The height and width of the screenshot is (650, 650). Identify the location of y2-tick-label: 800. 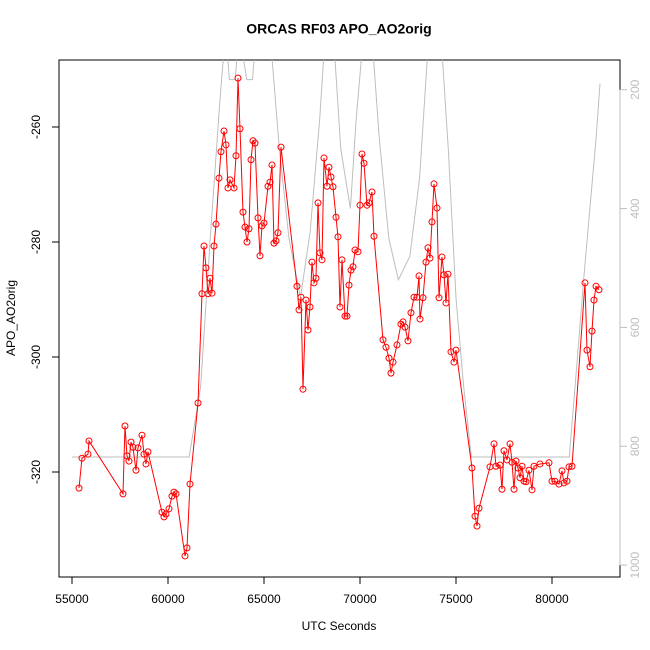
(635, 446).